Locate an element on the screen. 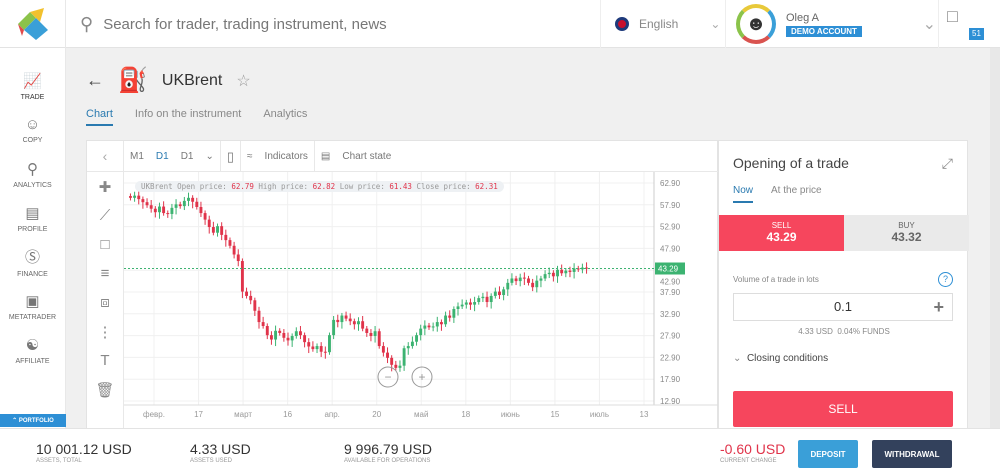  messages-count: 51 is located at coordinates (976, 34).